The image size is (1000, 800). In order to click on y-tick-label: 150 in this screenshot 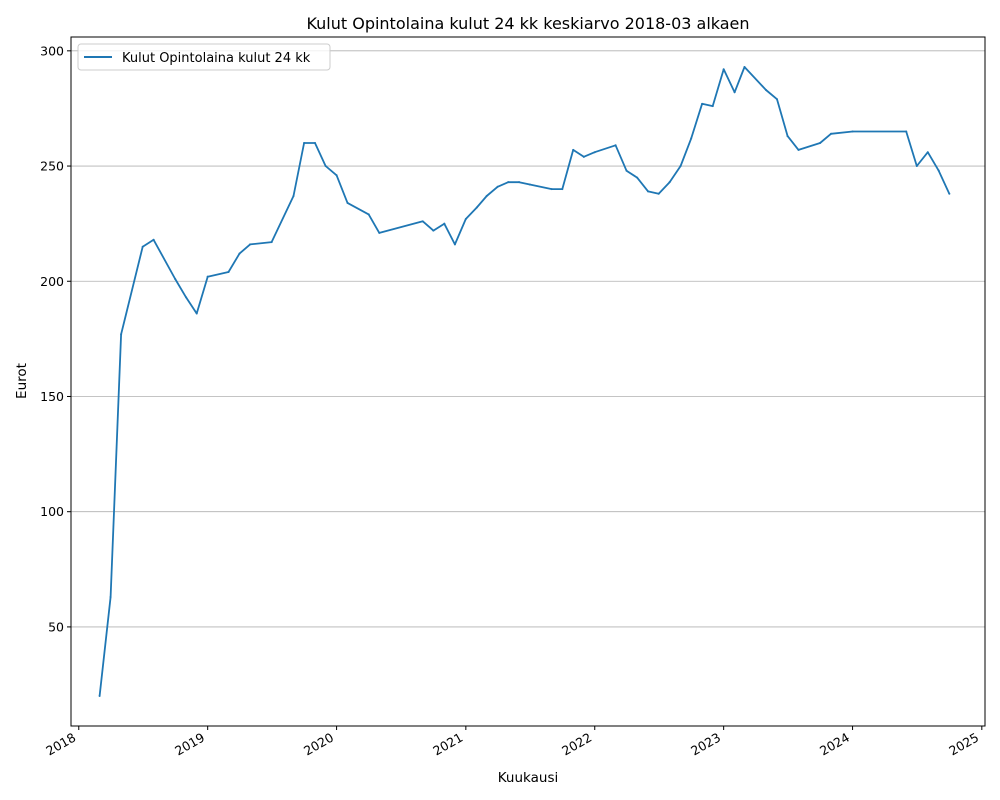, I will do `click(52, 396)`.